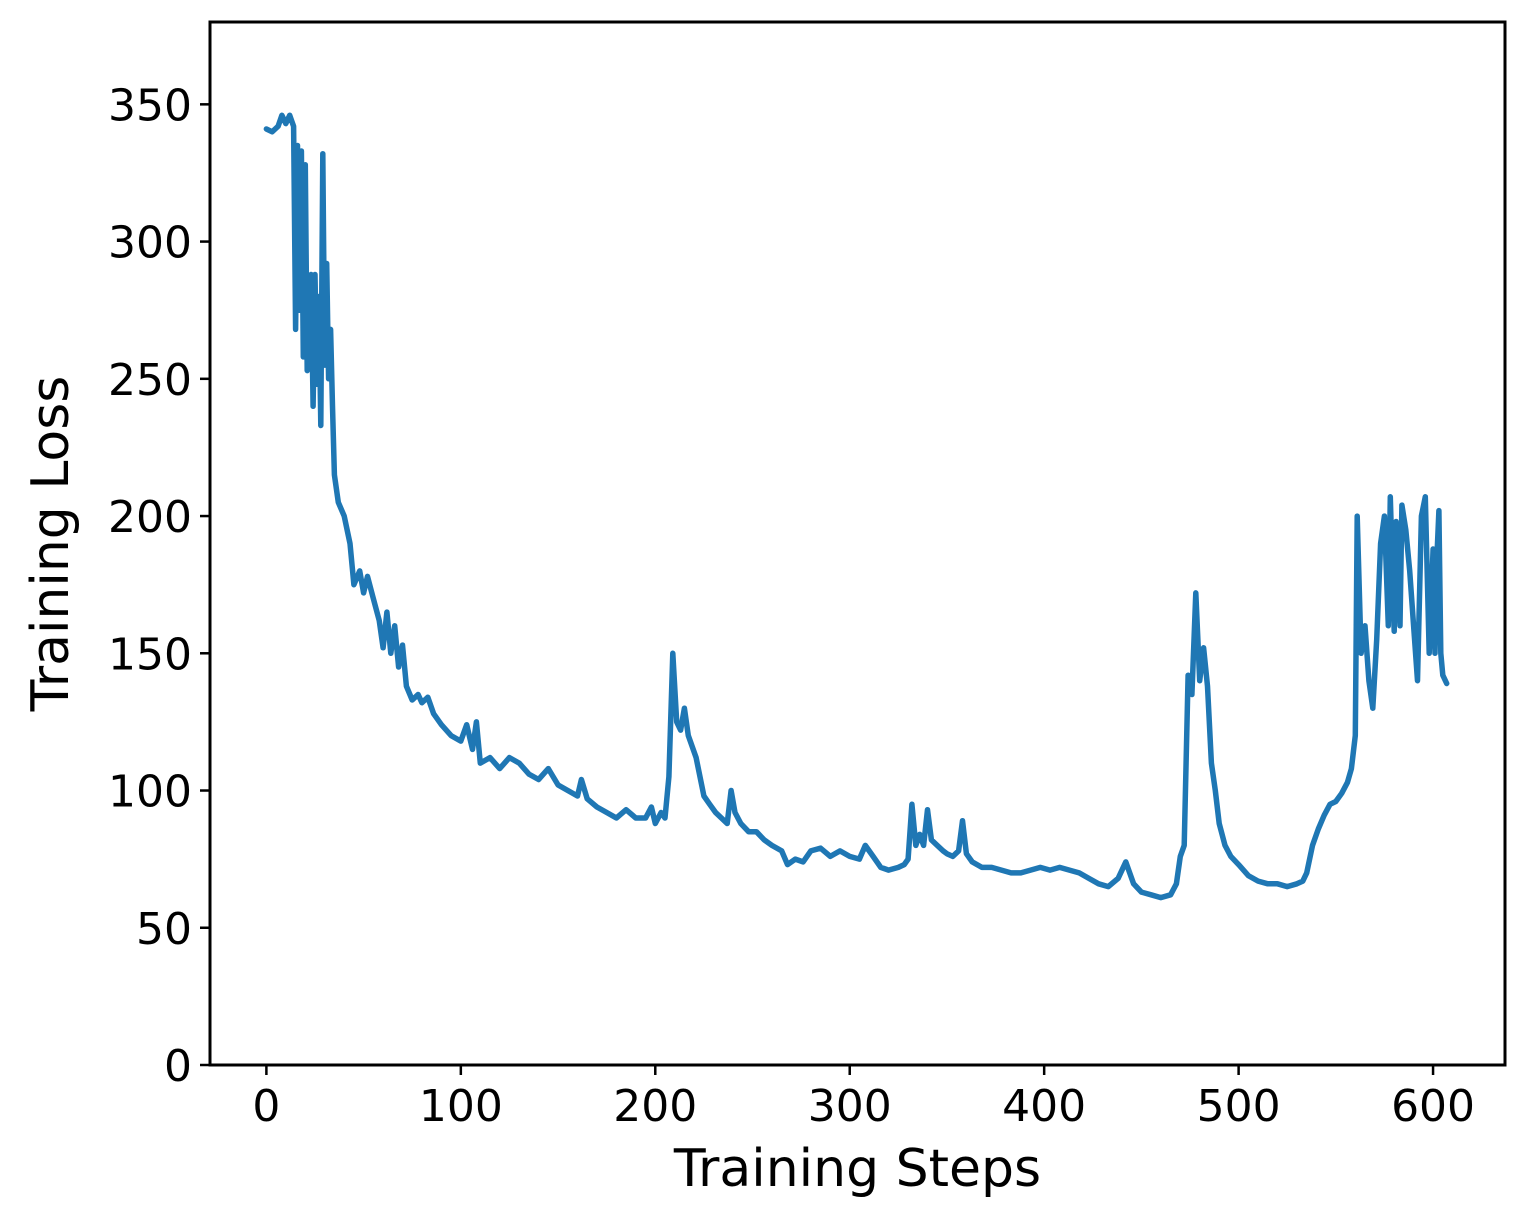 The image size is (1528, 1222). Describe the element at coordinates (51, 544) in the screenshot. I see `y-axis-label: Training Loss` at that location.